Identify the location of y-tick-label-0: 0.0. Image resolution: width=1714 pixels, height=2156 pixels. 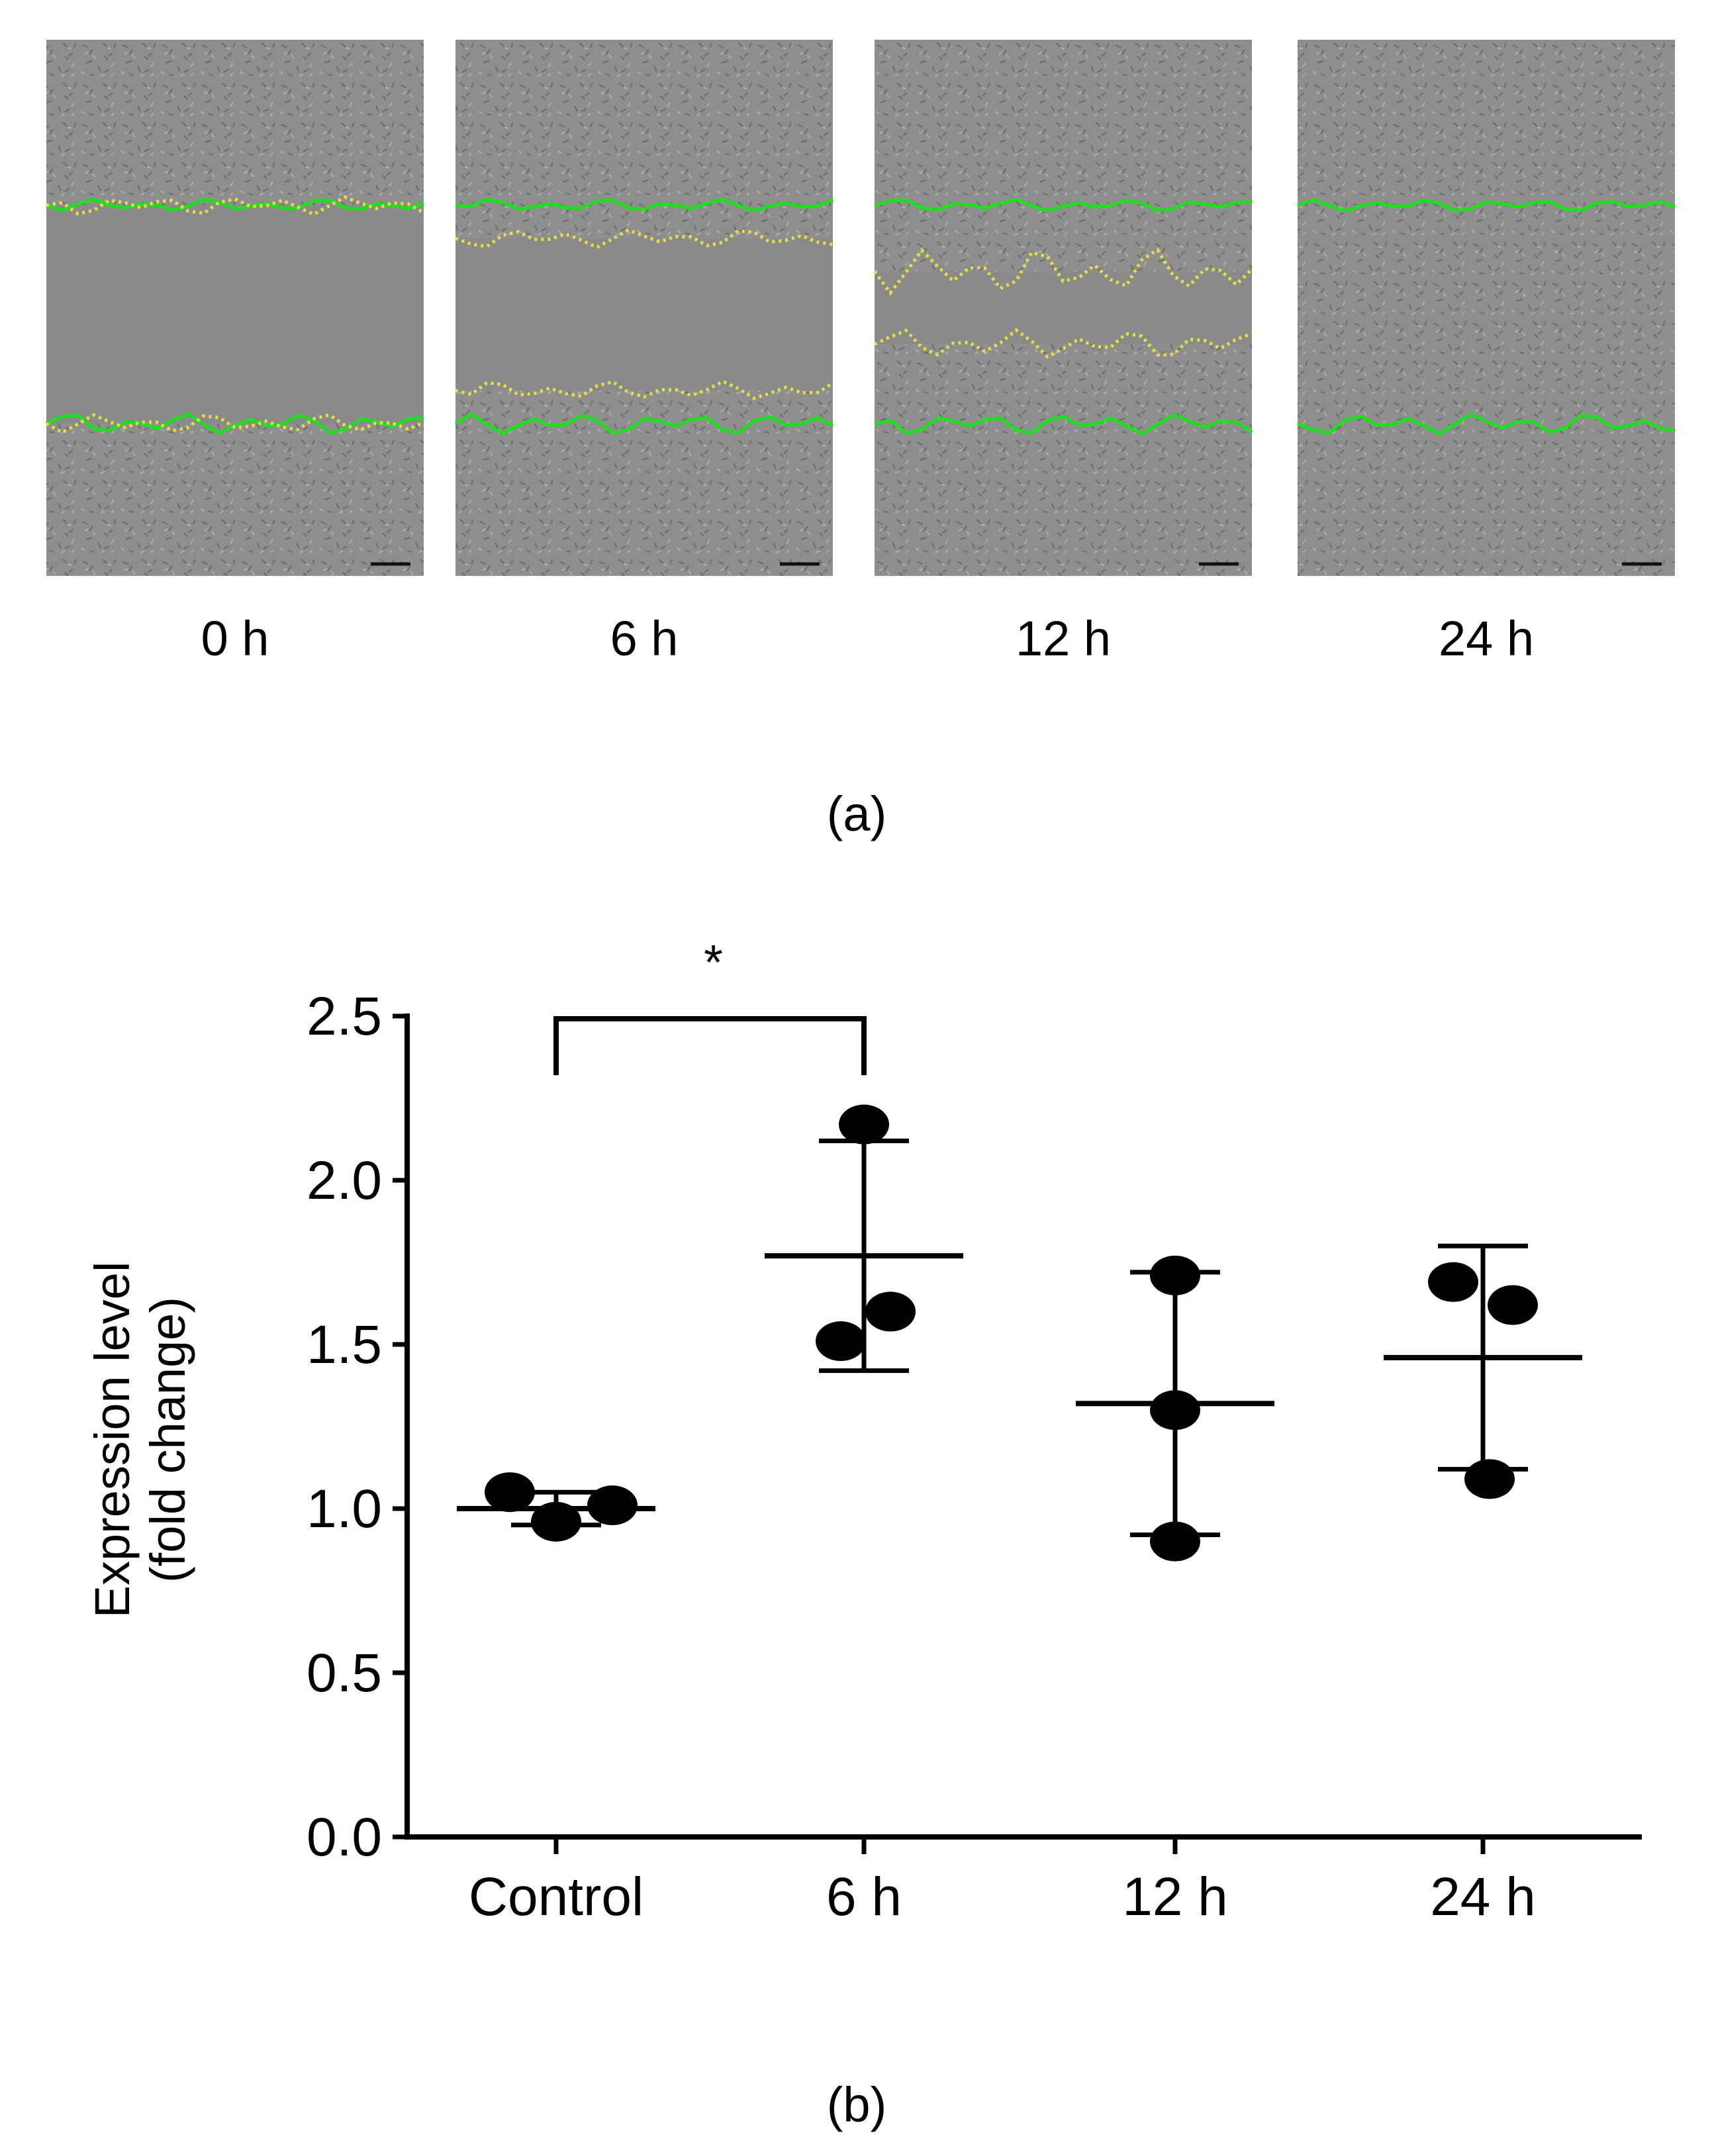
(344, 1837).